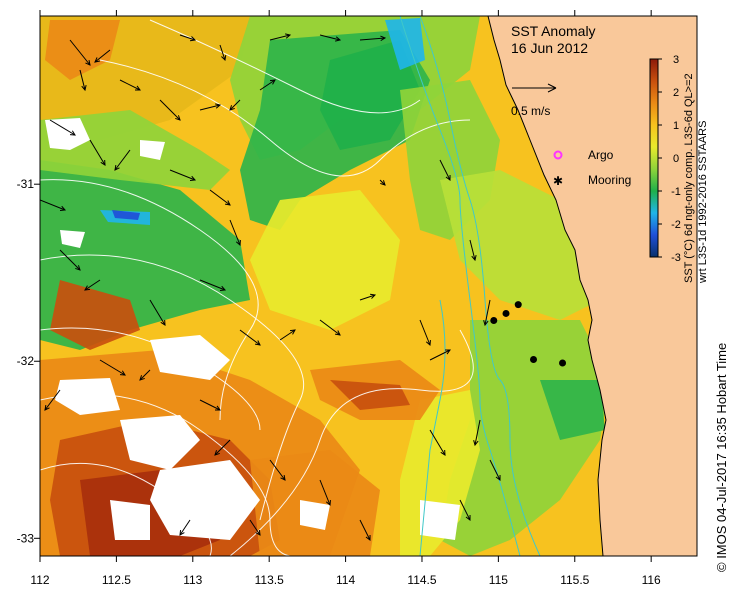 The image size is (739, 592). I want to click on x-tick-label: 112.5, so click(116, 580).